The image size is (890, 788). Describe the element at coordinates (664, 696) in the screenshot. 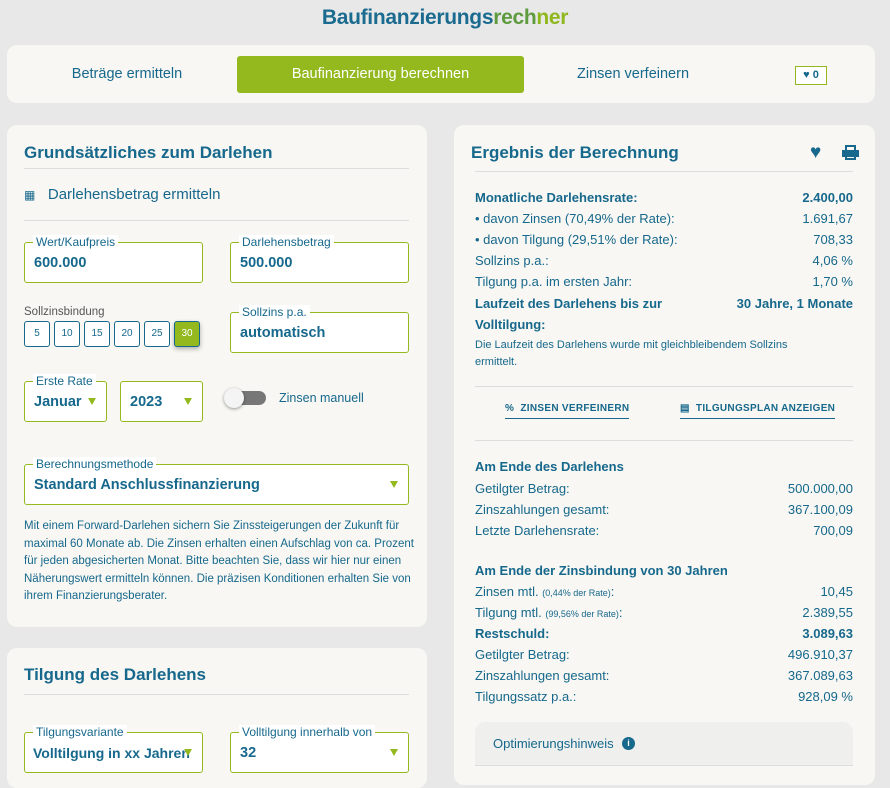

I see `result-row: Tilgungssatz p.a.: 928,09 %` at that location.